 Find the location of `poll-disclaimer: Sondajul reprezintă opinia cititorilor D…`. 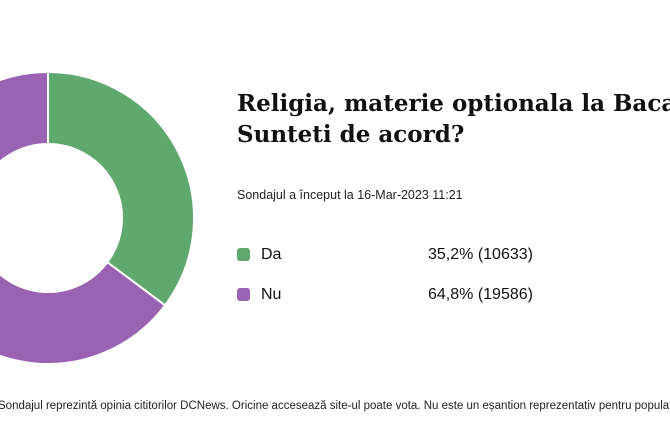

poll-disclaimer: Sondajul reprezintă opinia cititorilor D… is located at coordinates (335, 406).